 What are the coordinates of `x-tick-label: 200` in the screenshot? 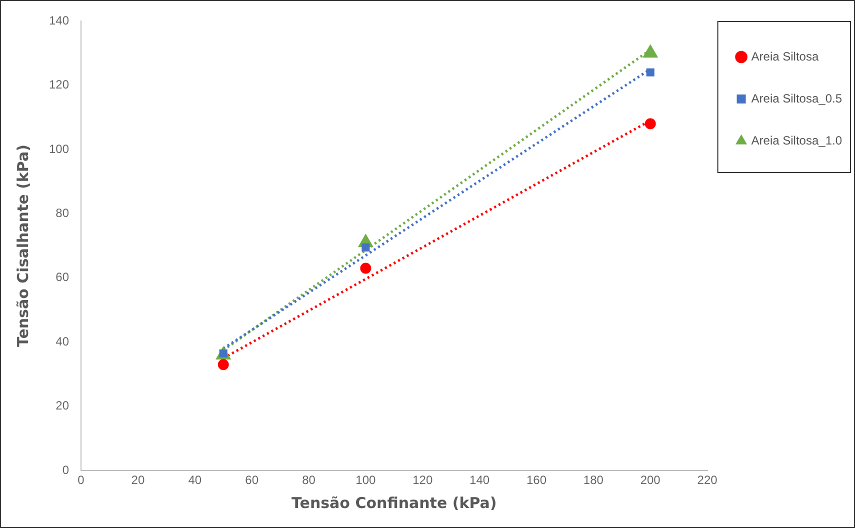 It's located at (650, 480).